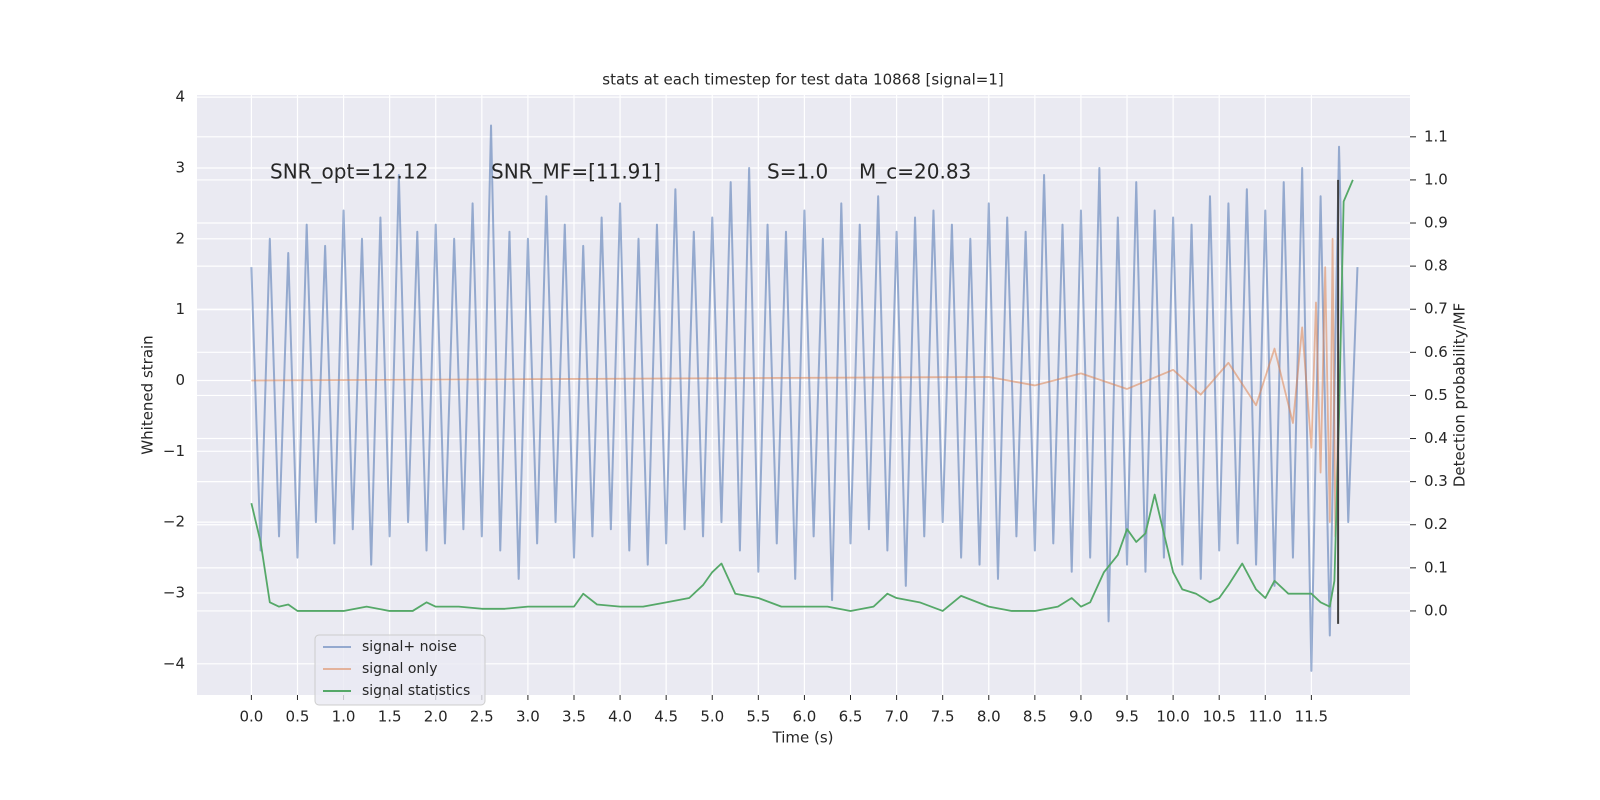 This screenshot has height=800, width=1600. Describe the element at coordinates (436, 717) in the screenshot. I see `x-tick-label: 2.0` at that location.